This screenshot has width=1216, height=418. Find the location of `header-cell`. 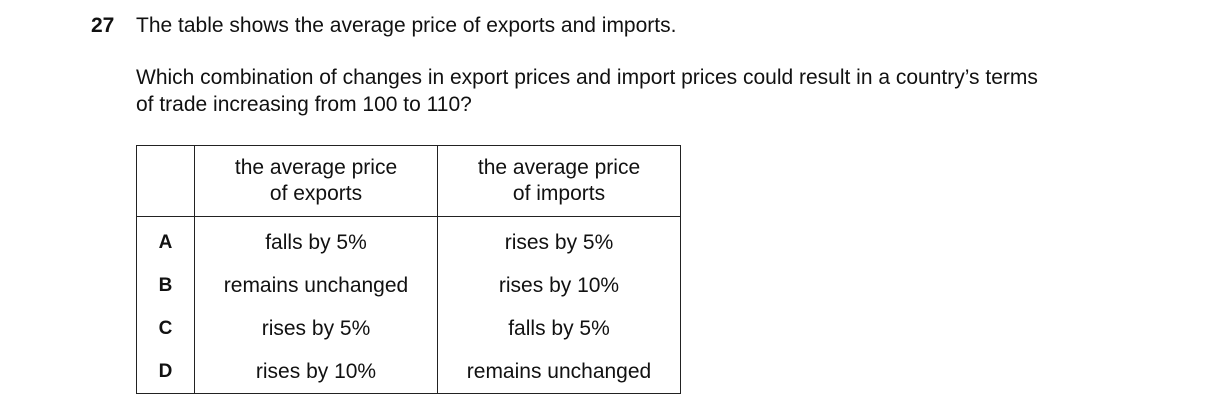

header-cell is located at coordinates (165, 181).